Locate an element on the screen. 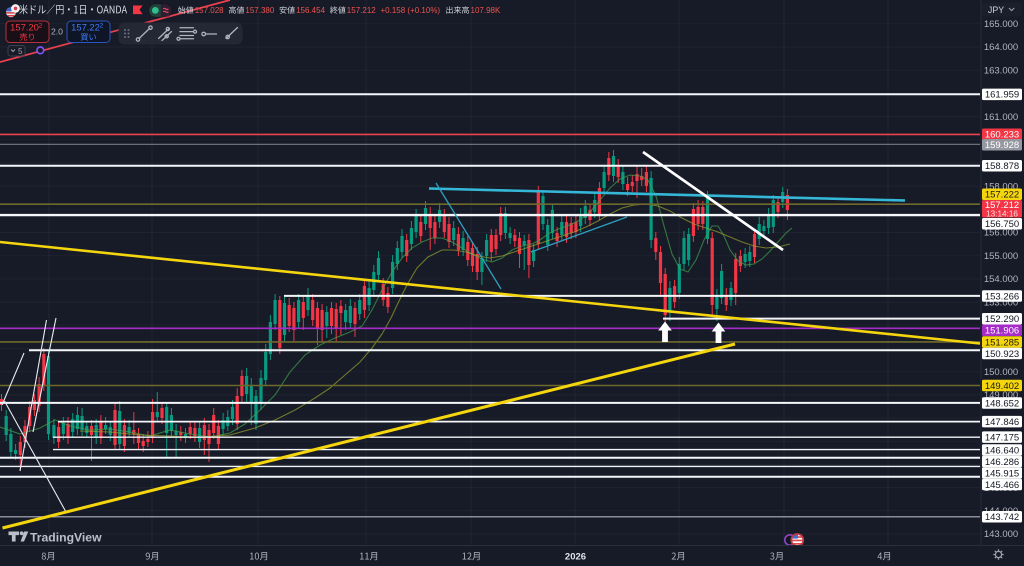 This screenshot has height=566, width=1024. svg-text: 145.466 is located at coordinates (1002, 485).